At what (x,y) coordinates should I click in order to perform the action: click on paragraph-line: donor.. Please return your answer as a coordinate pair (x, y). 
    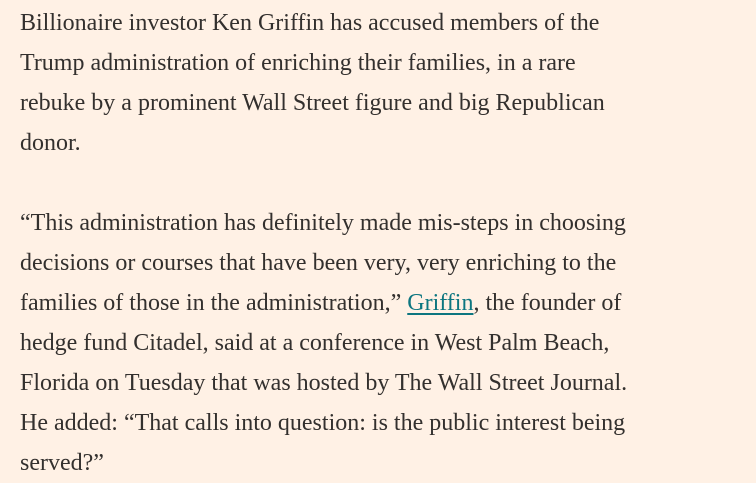
    Looking at the image, I should click on (50, 143).